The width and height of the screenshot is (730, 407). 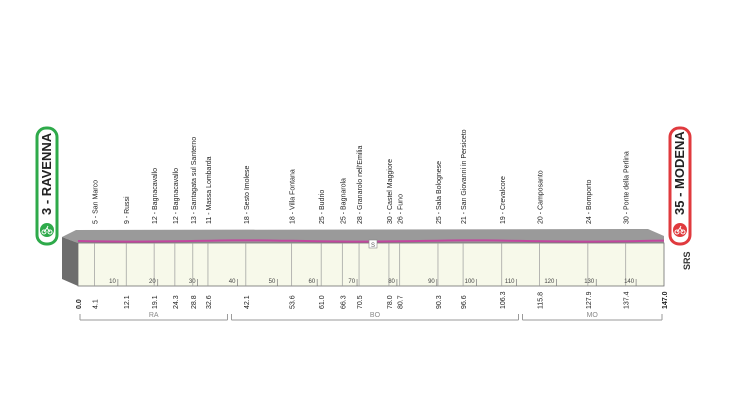 I want to click on terrain-front-face, so click(x=371, y=264).